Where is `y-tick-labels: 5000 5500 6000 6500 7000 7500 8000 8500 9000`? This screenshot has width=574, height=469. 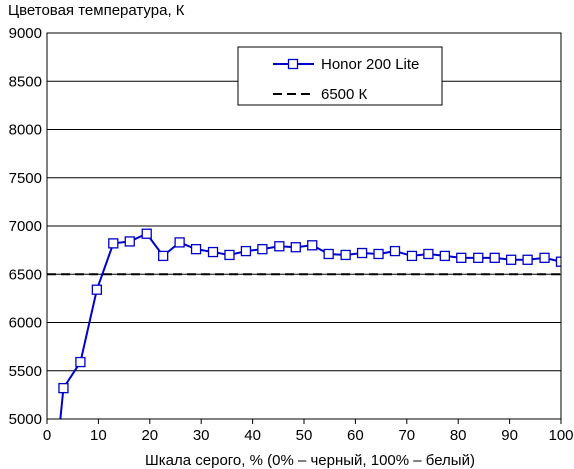 y-tick-labels: 5000 5500 6000 6500 7000 7500 8000 8500 9000 is located at coordinates (25, 226).